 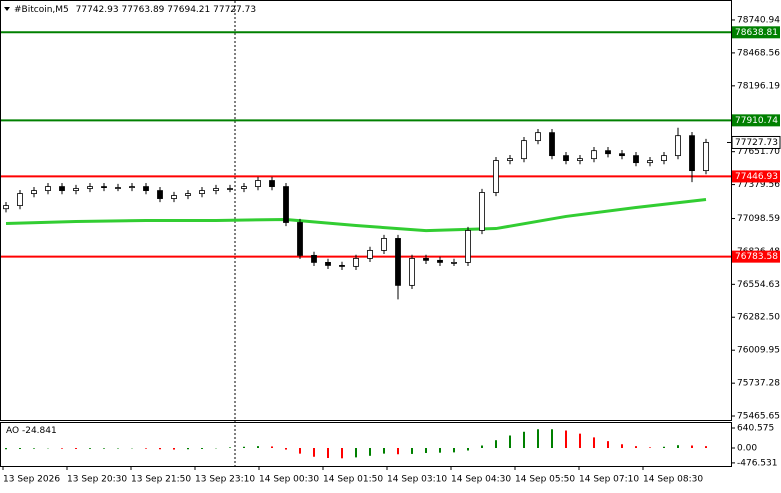 What do you see at coordinates (39, 431) in the screenshot?
I see `ao-value: -24.841` at bounding box center [39, 431].